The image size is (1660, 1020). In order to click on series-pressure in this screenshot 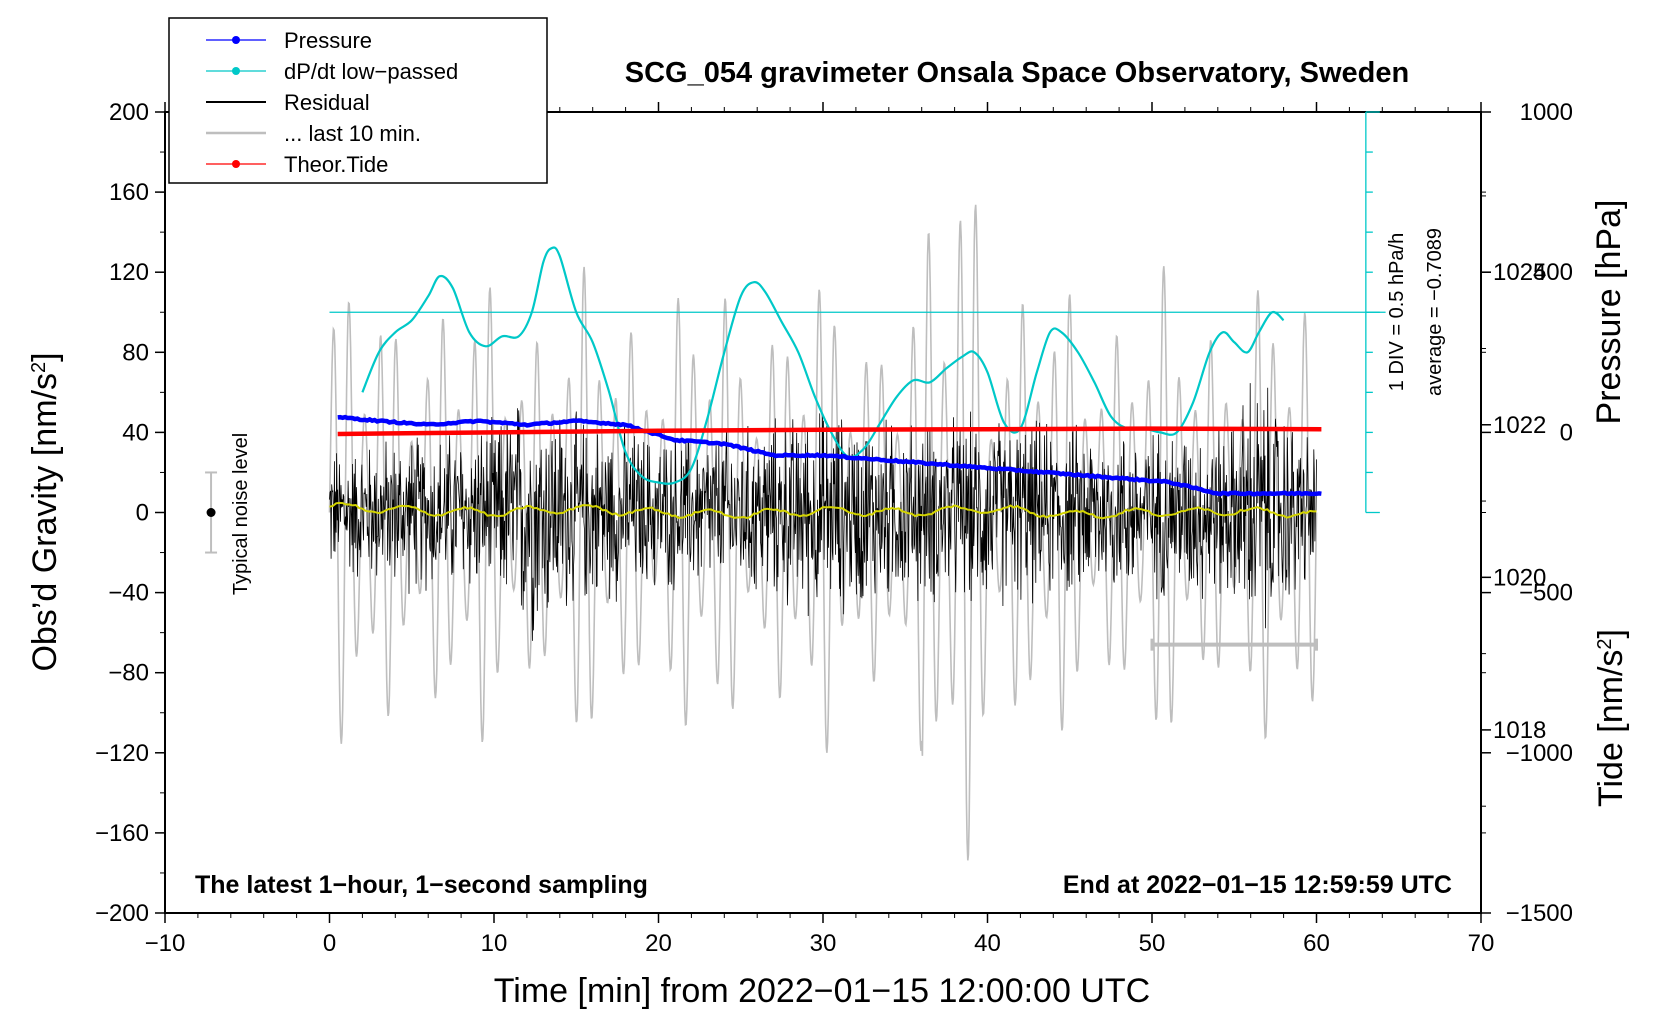, I will do `click(829, 455)`.